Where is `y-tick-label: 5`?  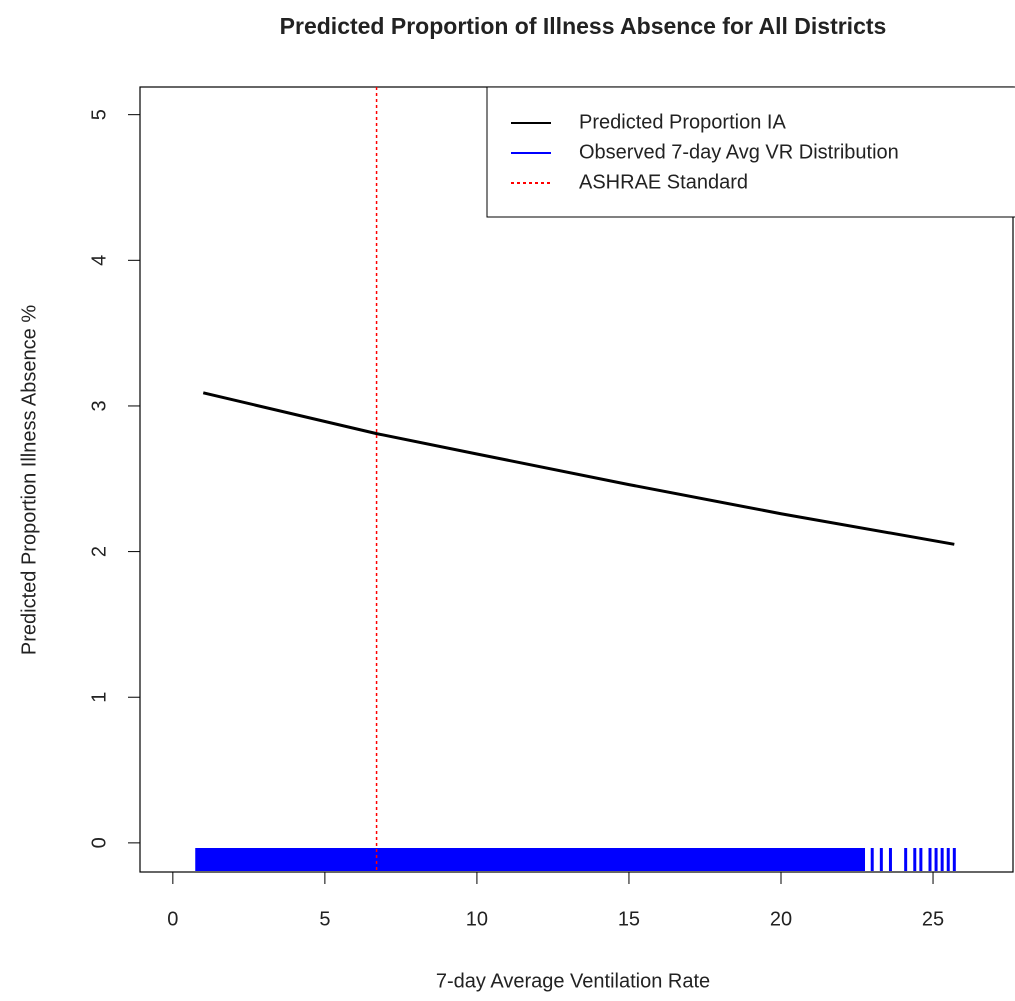
y-tick-label: 5 is located at coordinates (99, 114).